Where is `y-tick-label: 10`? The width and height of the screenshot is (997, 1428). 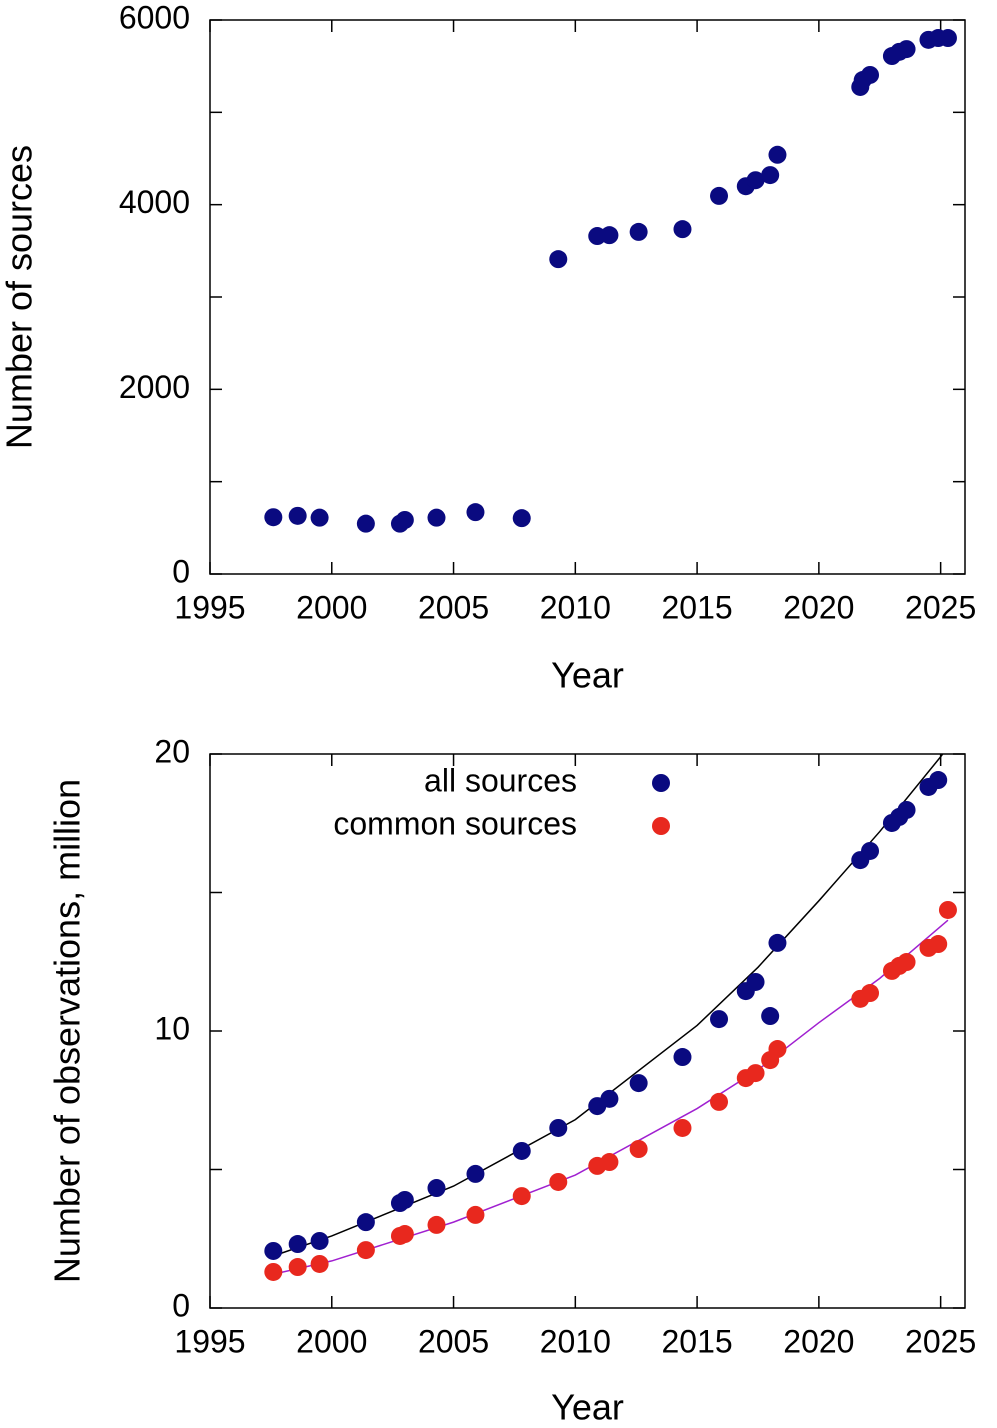
y-tick-label: 10 is located at coordinates (172, 1028).